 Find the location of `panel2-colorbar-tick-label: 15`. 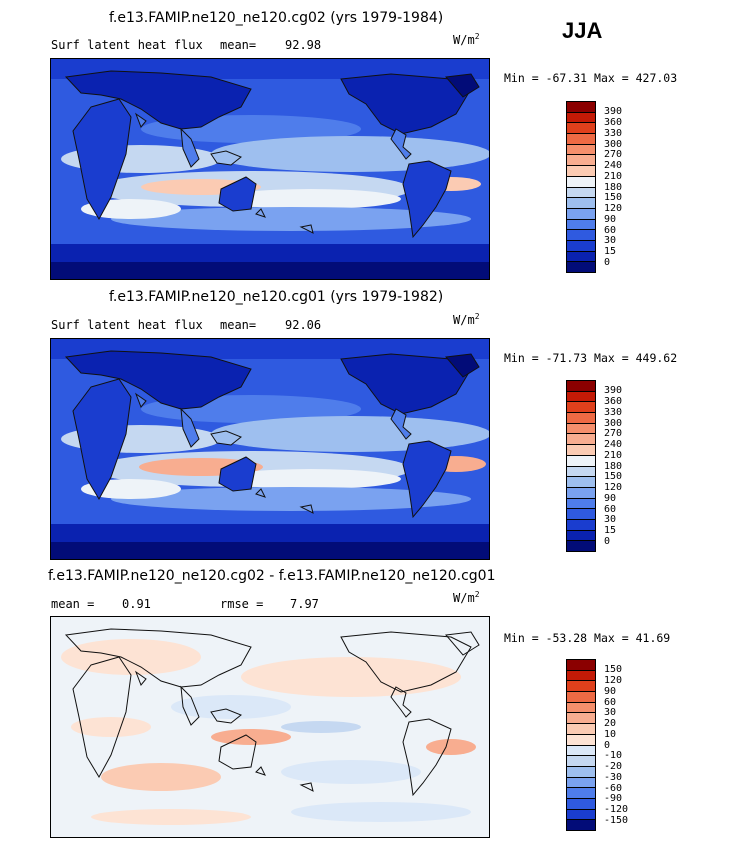

panel2-colorbar-tick-label: 15 is located at coordinates (610, 530).